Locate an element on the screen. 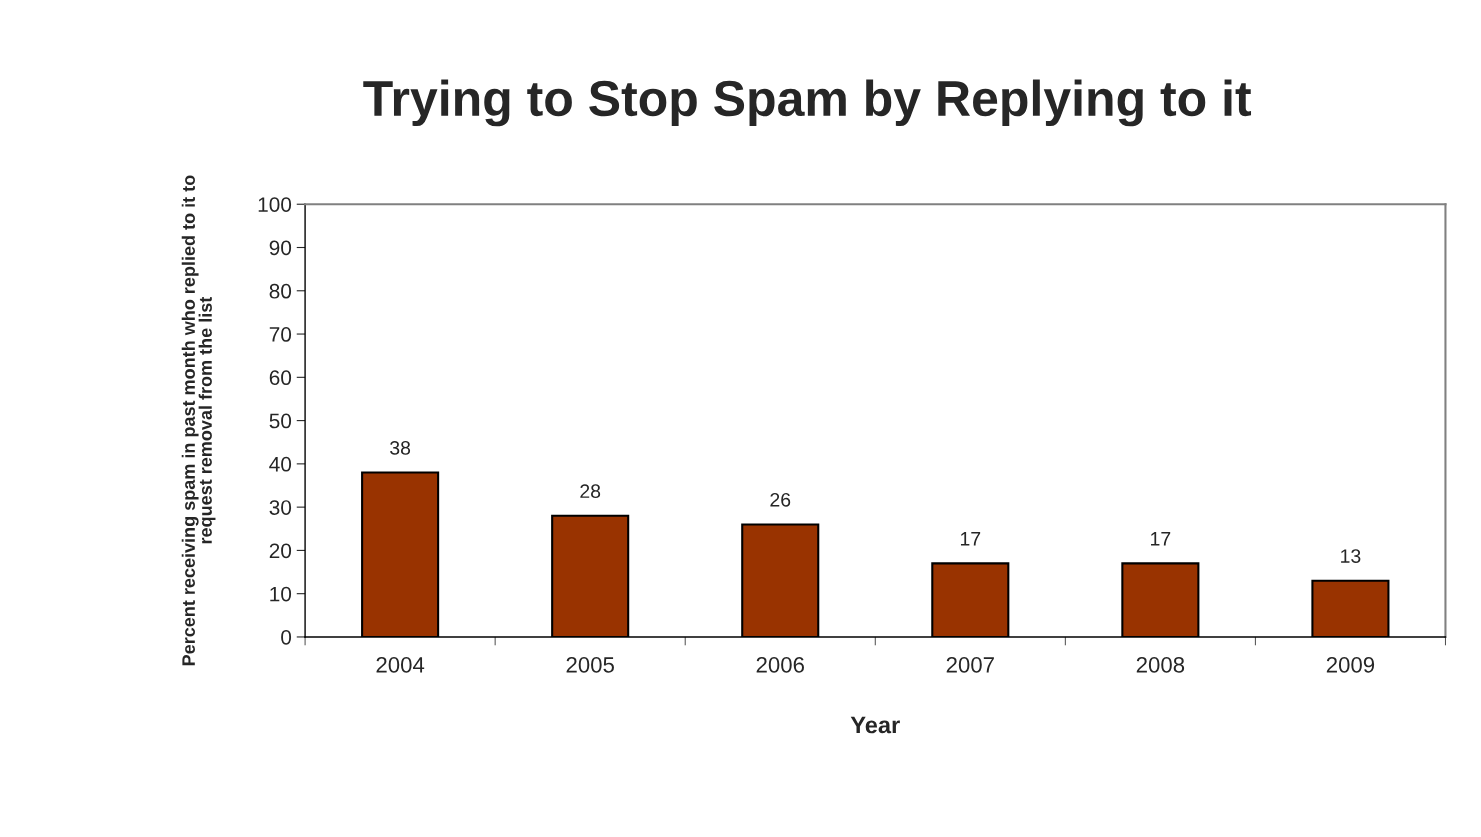 This screenshot has width=1481, height=837. data-label: 28 is located at coordinates (590, 491).